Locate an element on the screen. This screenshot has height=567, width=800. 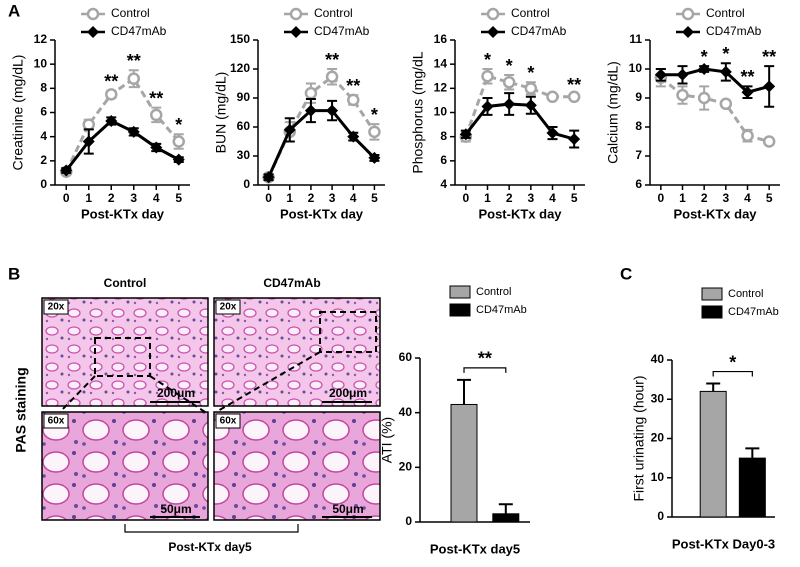
stain-label: PAS staining is located at coordinates (21, 409).